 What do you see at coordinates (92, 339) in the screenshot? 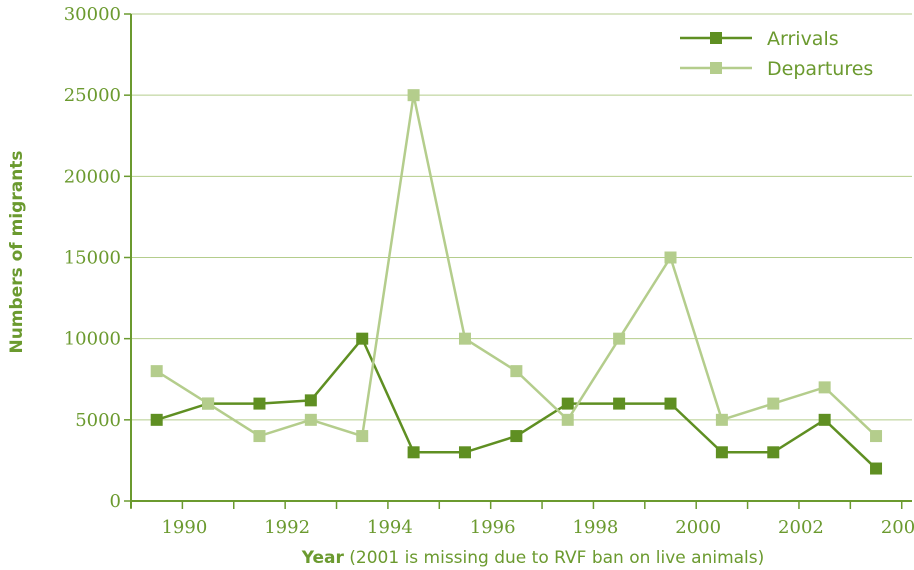
I see `y-tick-label: 10000` at bounding box center [92, 339].